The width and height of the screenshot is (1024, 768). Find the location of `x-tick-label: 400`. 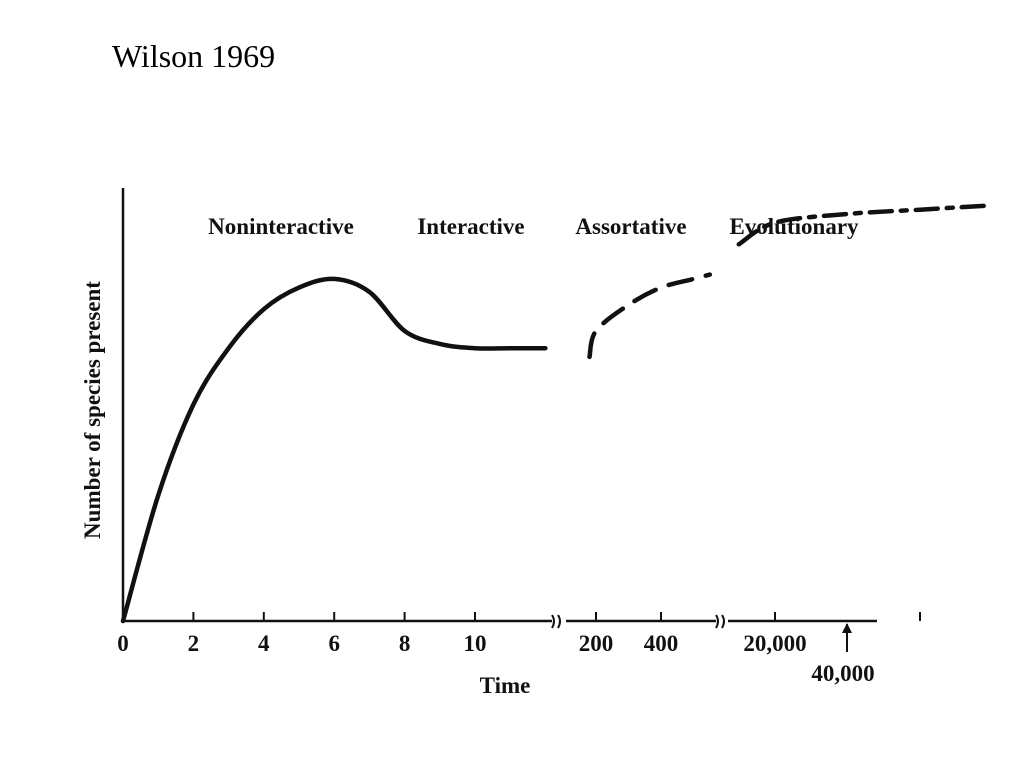

x-tick-label: 400 is located at coordinates (661, 643).